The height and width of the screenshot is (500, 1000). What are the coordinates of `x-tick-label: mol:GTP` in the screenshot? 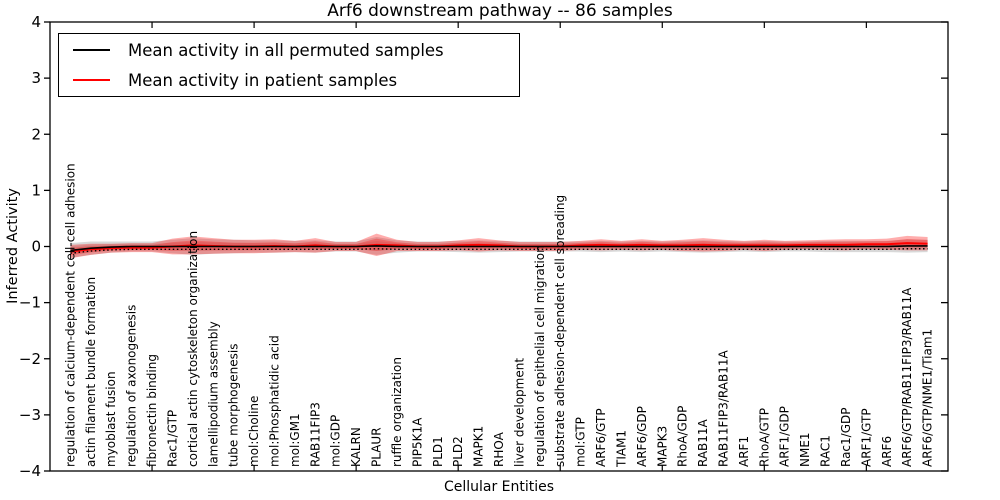 It's located at (581, 442).